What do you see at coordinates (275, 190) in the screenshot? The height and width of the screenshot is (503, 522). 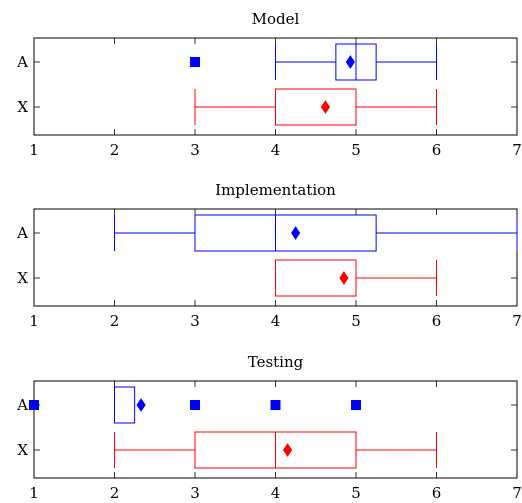 I see `panel-title: Implementation` at bounding box center [275, 190].